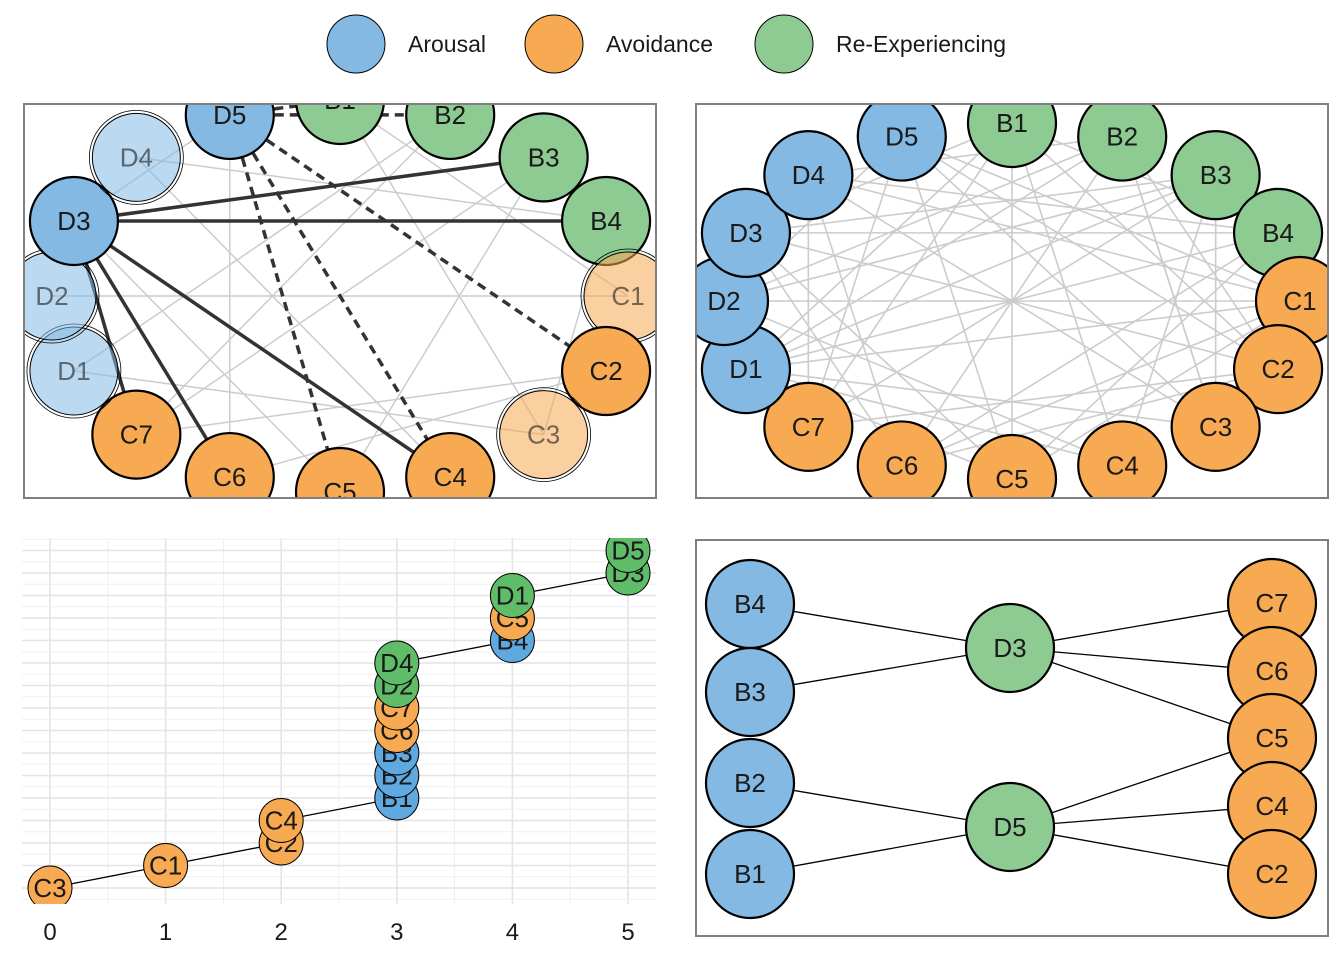 The image size is (1344, 960). I want to click on panel-1-node-label-c7: C7, so click(136, 435).